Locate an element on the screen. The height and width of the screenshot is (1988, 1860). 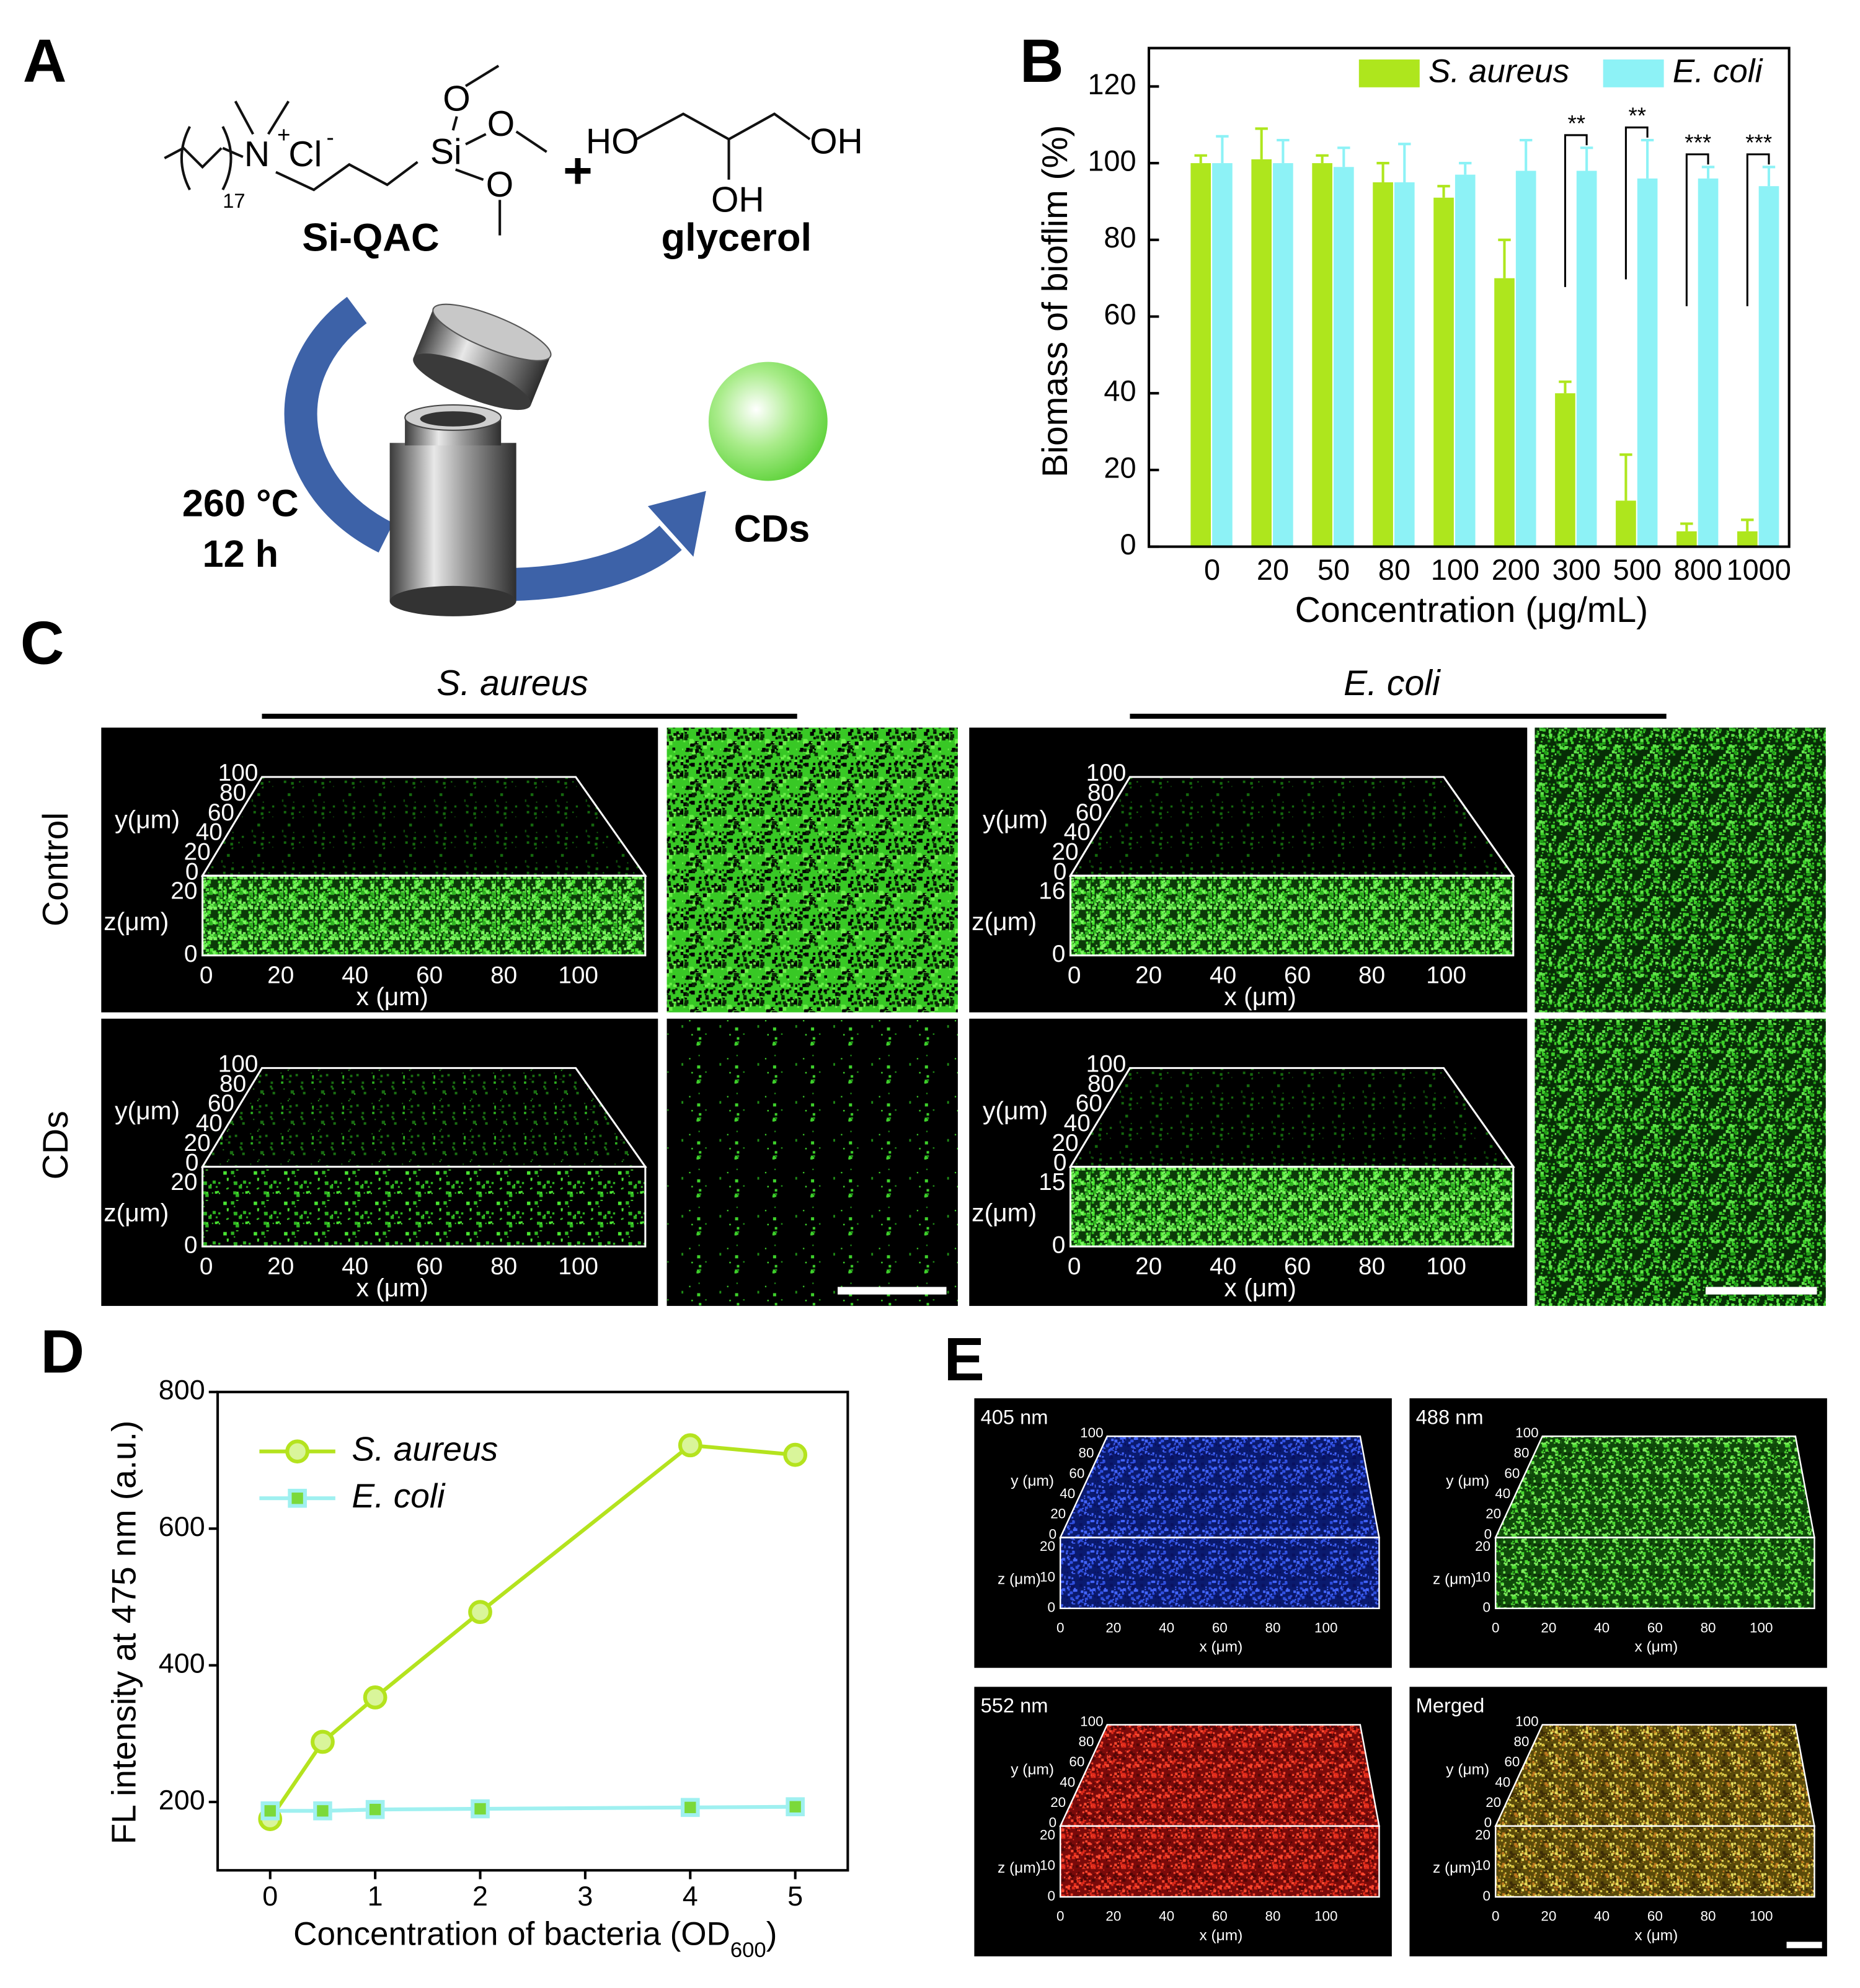
channel-label: Merged is located at coordinates (1450, 1705).